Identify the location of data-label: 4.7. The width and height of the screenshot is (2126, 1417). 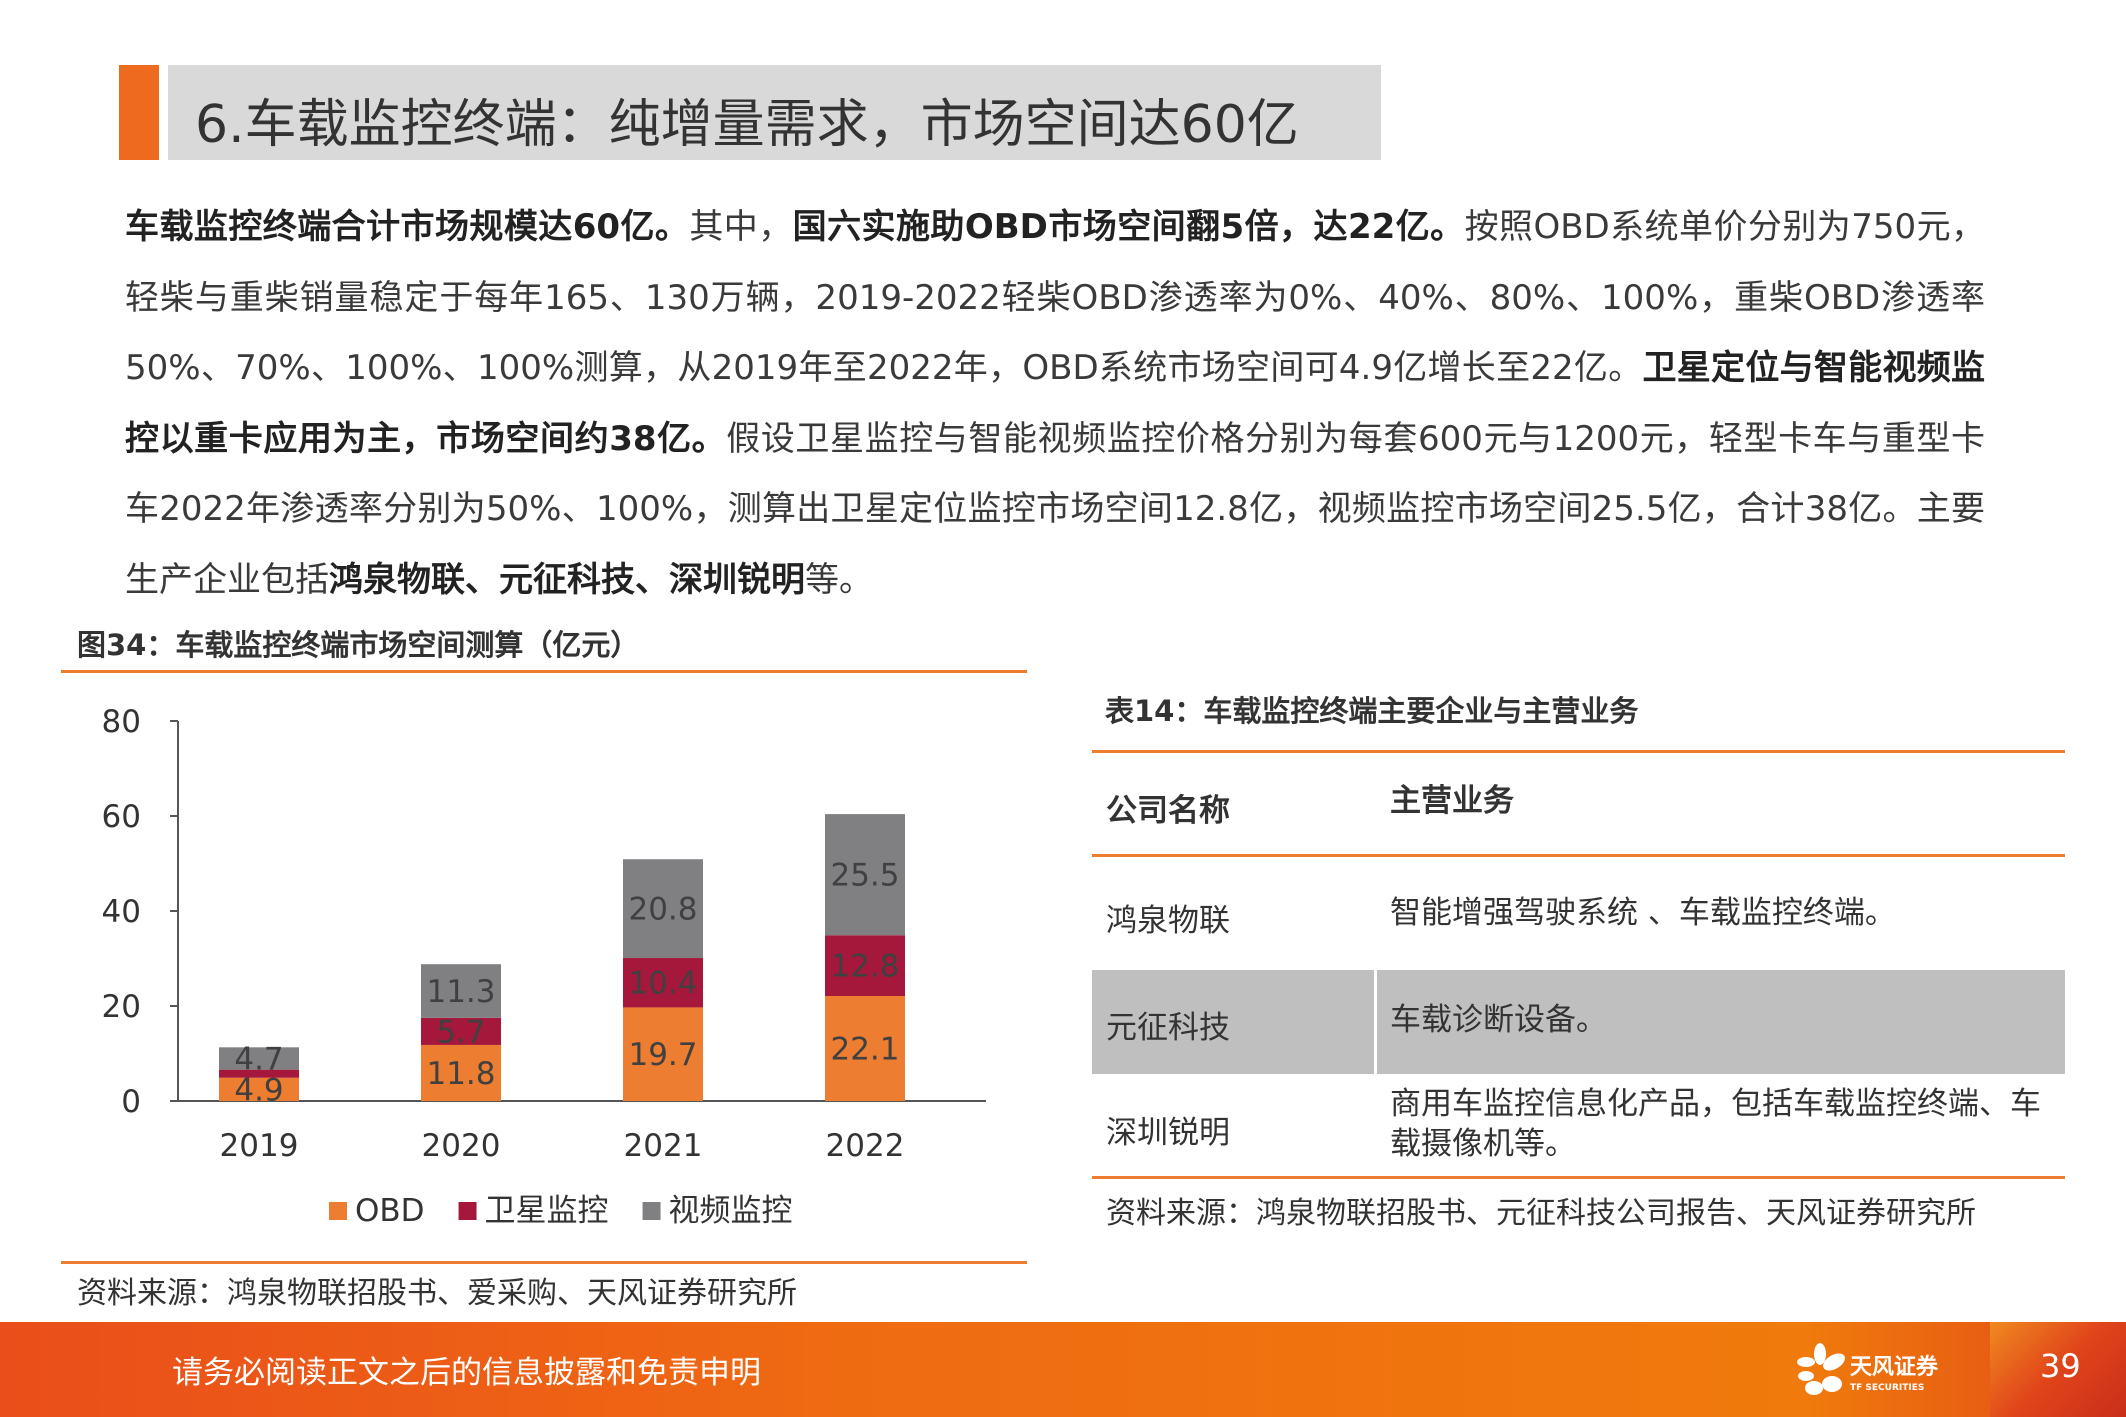
(258, 1059).